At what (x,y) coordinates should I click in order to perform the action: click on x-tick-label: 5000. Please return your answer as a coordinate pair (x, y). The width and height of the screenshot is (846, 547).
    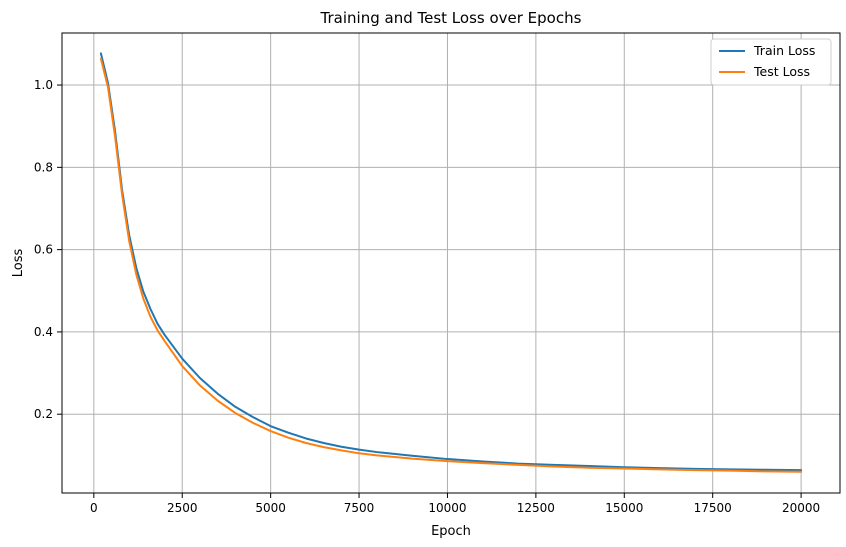
    Looking at the image, I should click on (270, 508).